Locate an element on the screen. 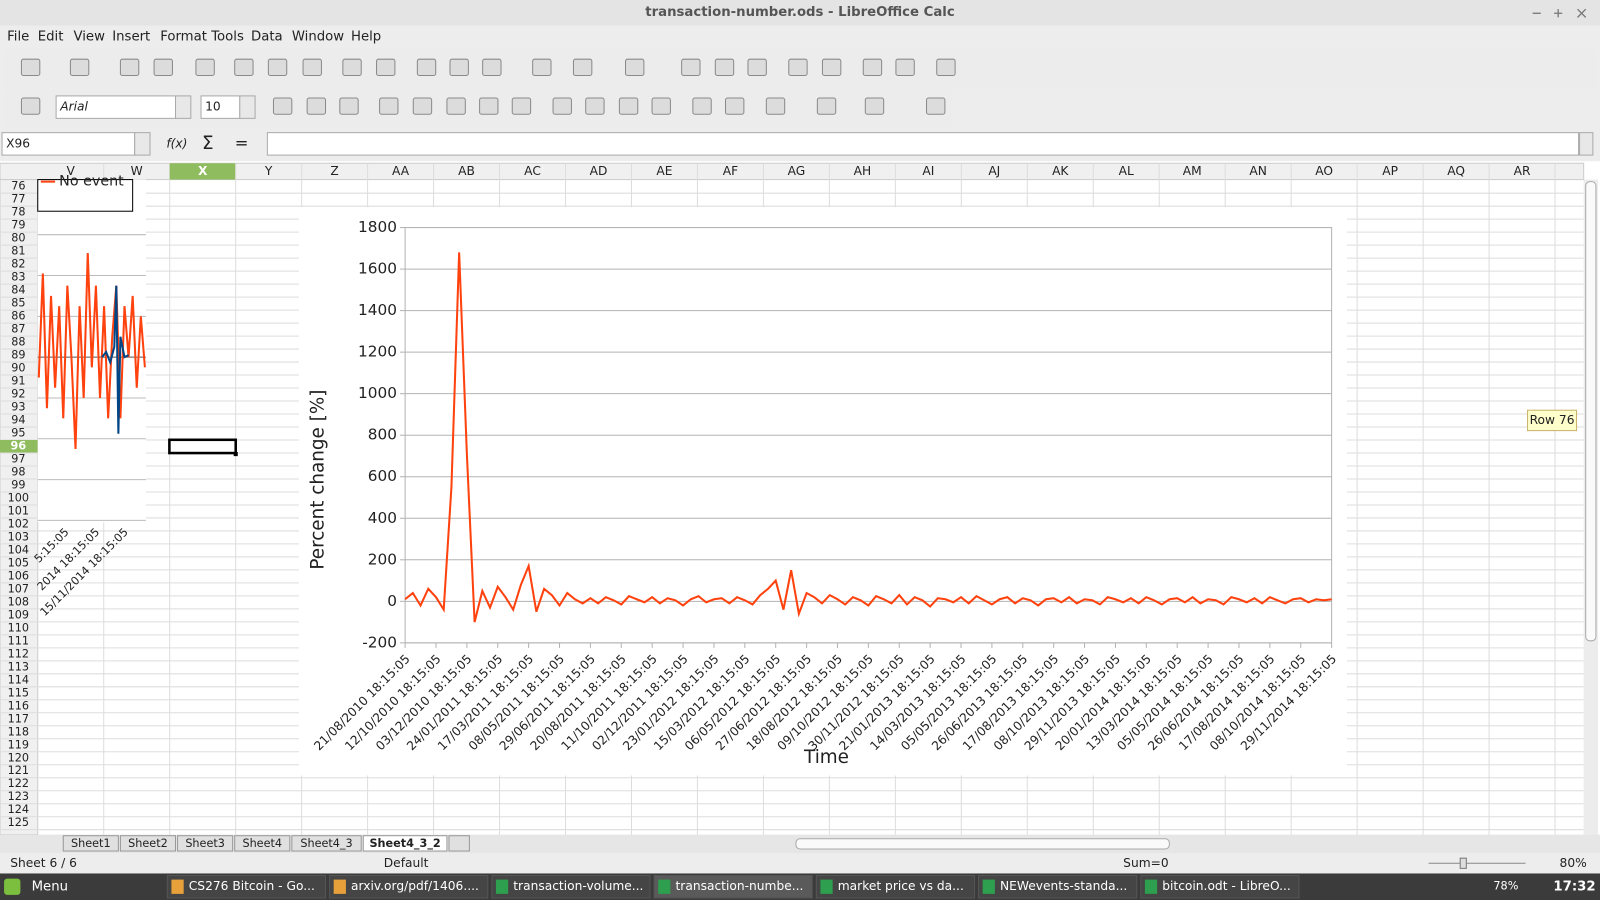 This screenshot has width=1600, height=900. menu-item: File is located at coordinates (18, 37).